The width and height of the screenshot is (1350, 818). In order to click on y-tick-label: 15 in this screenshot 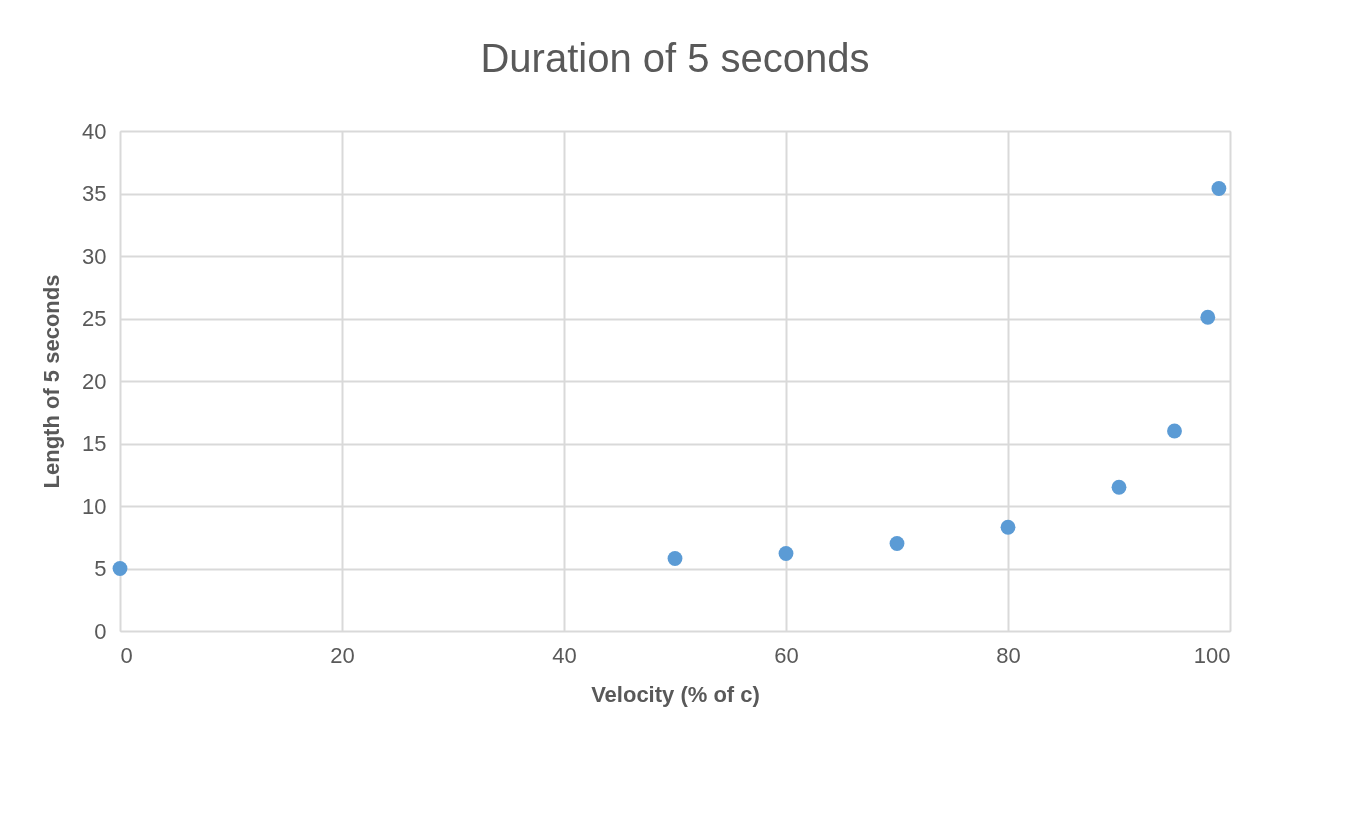, I will do `click(94, 443)`.